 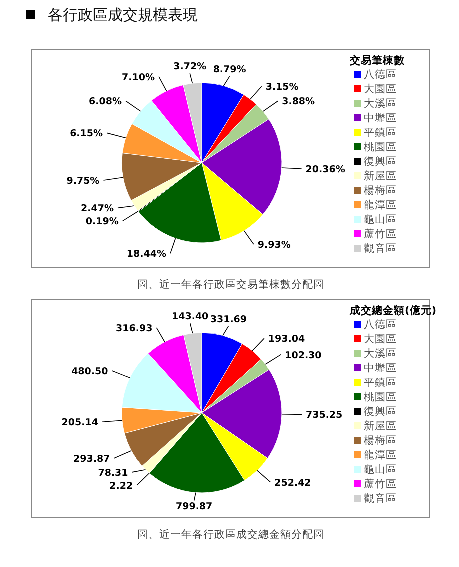 I want to click on data-label: 3.15%, so click(x=283, y=88).